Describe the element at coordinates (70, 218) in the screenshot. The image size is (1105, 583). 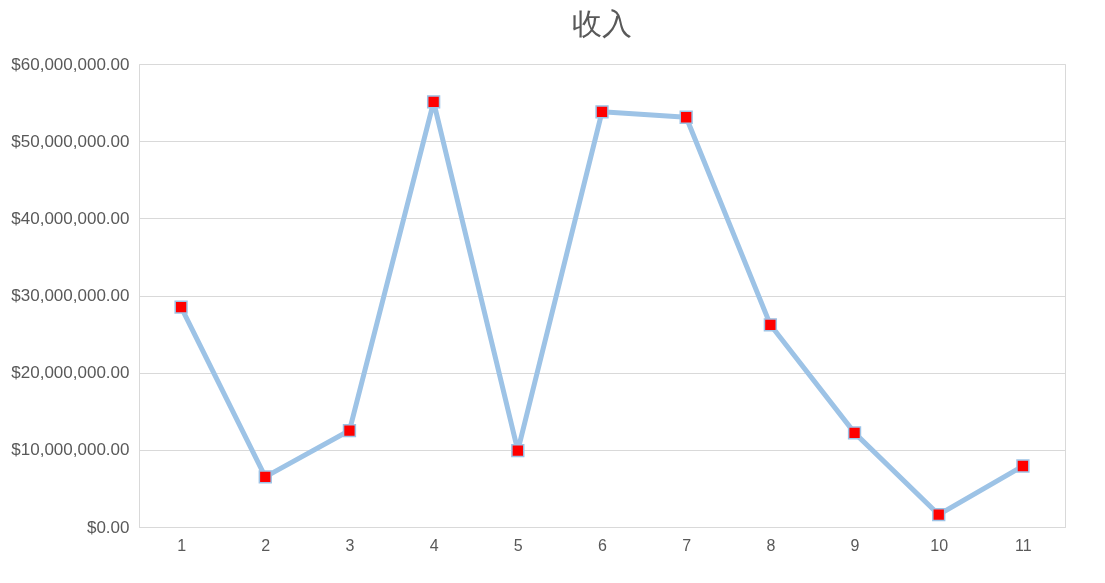
I see `y-tick-label: $40,000,000.00` at that location.